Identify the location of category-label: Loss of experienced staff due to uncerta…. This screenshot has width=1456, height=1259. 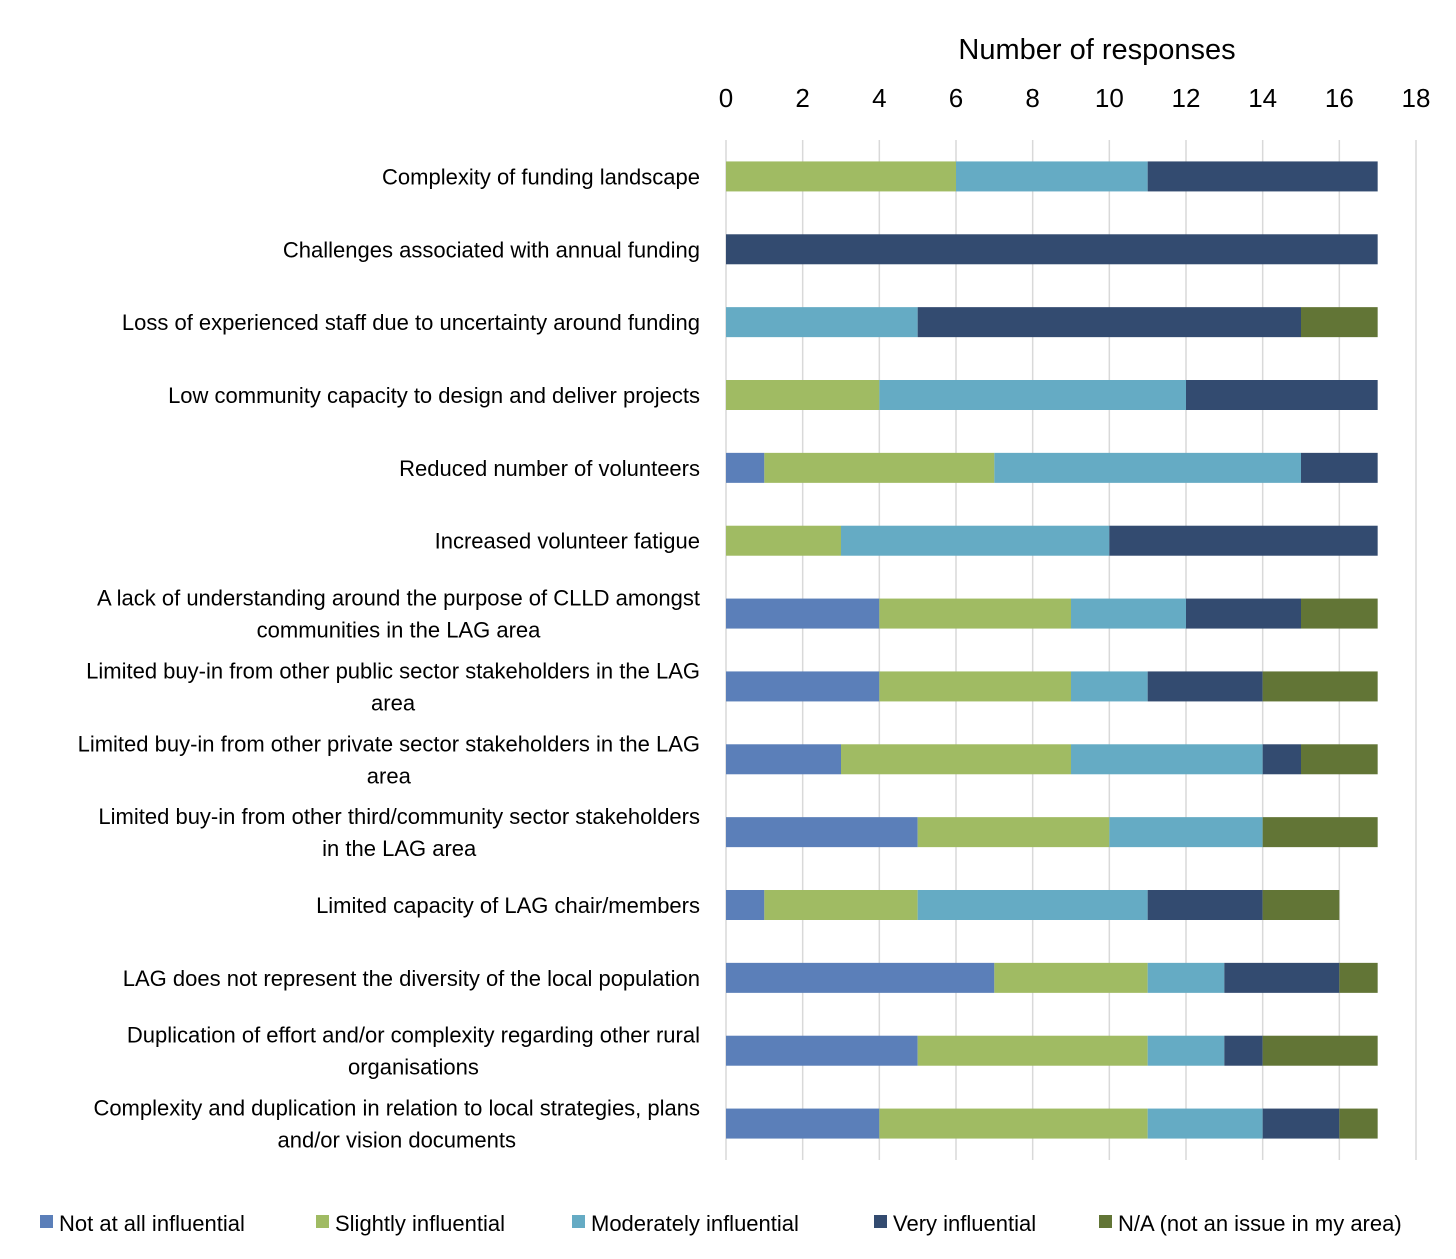
(411, 322).